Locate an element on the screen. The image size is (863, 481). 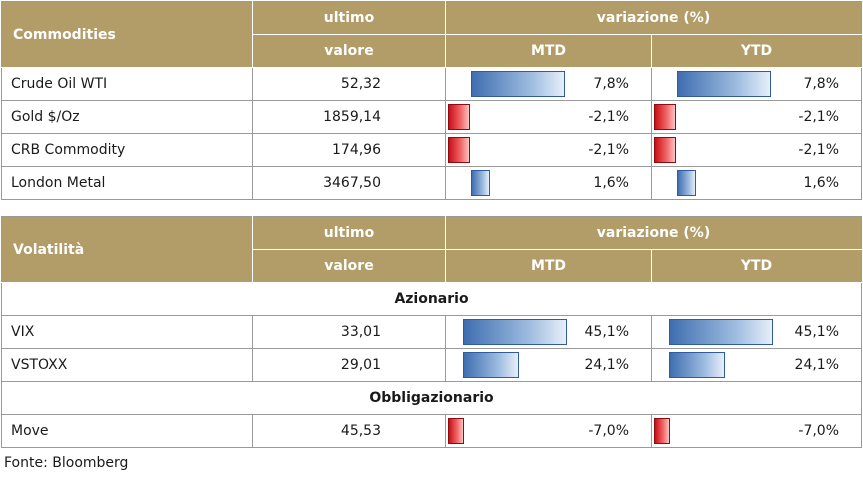
ytd-pct: 45,1% is located at coordinates (817, 332).